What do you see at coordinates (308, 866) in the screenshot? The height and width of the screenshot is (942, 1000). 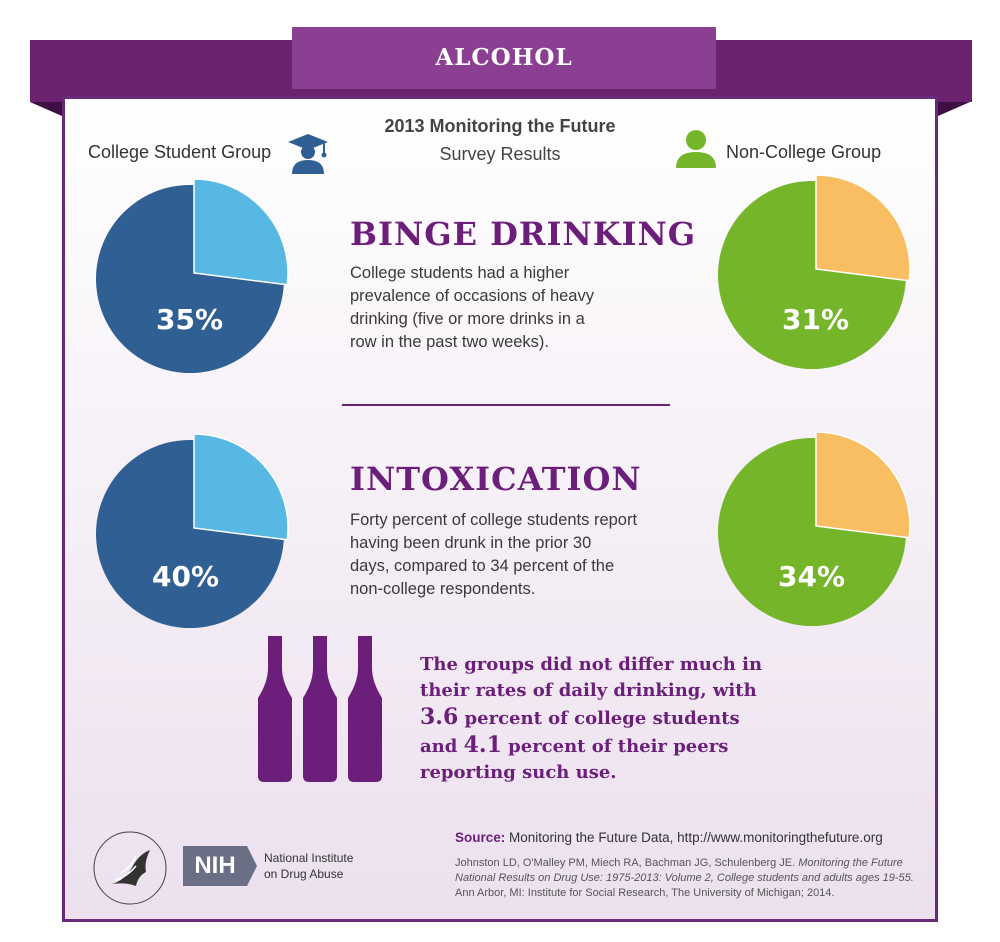 I see `nida-name: National Institute on Drug Abuse` at bounding box center [308, 866].